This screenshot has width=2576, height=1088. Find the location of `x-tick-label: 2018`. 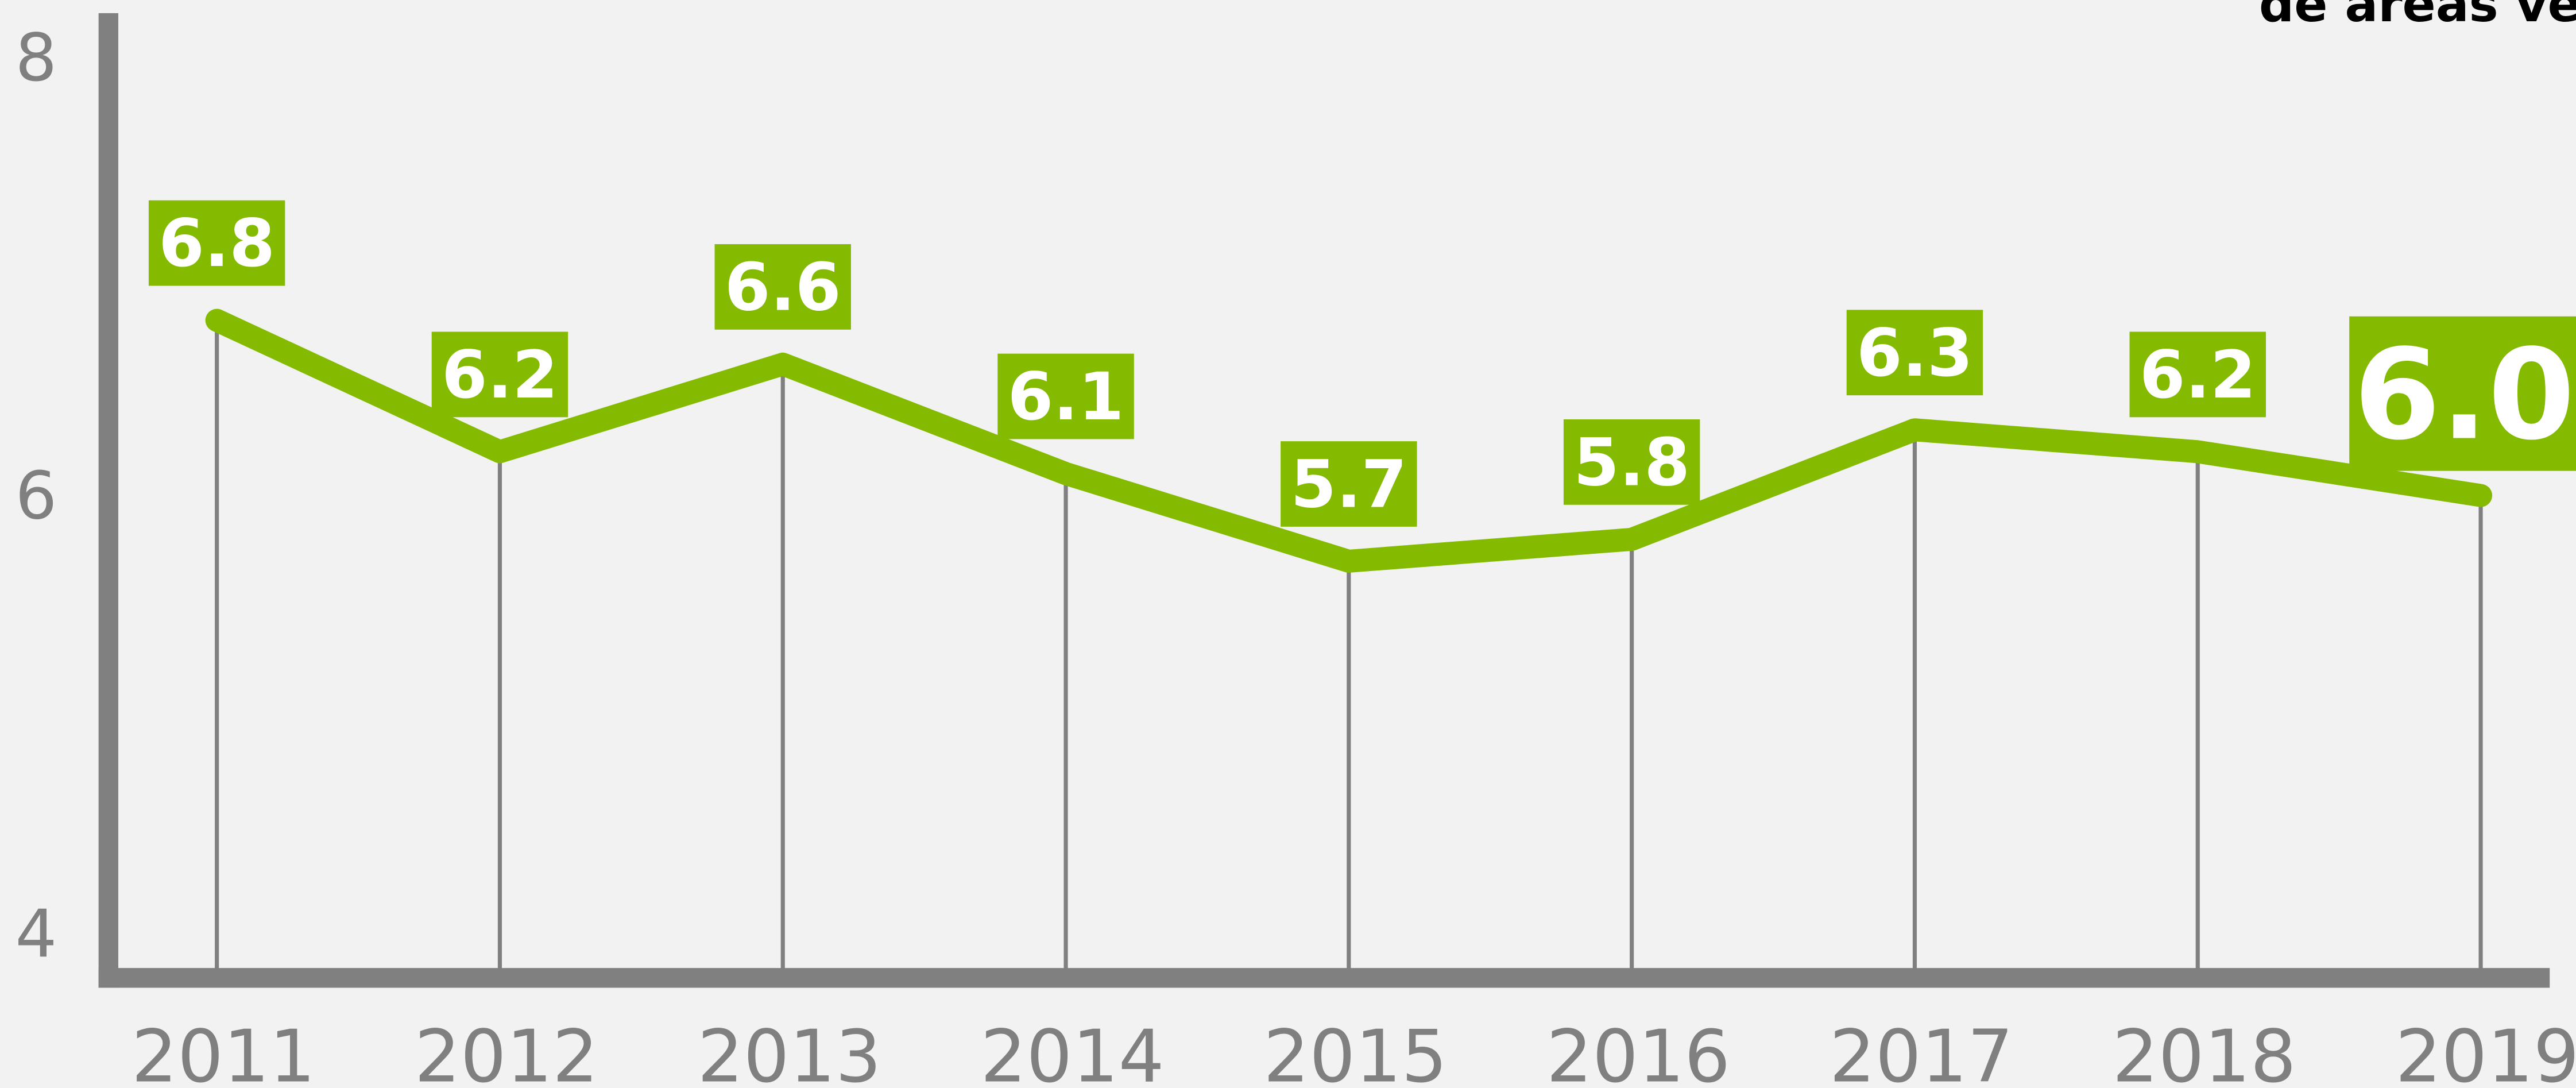

x-tick-label: 2018 is located at coordinates (2204, 1051).